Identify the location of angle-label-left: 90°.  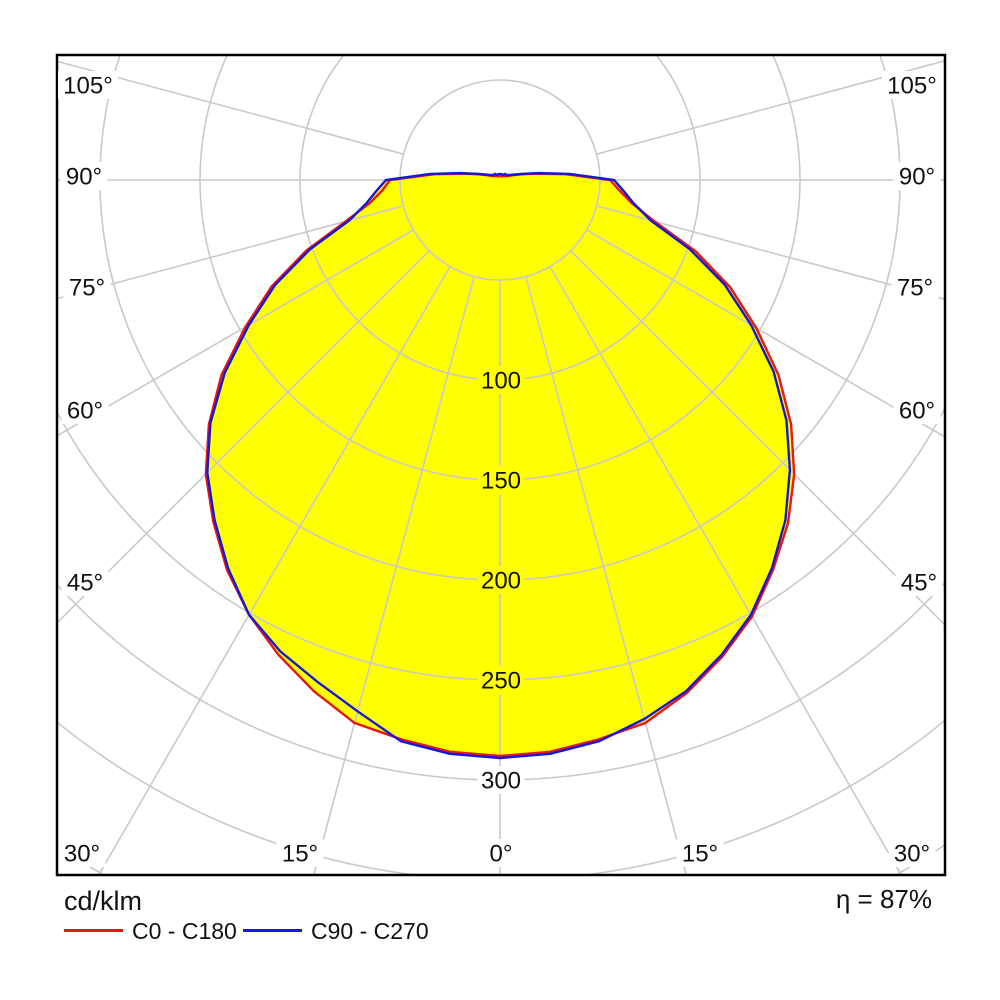
(84, 177).